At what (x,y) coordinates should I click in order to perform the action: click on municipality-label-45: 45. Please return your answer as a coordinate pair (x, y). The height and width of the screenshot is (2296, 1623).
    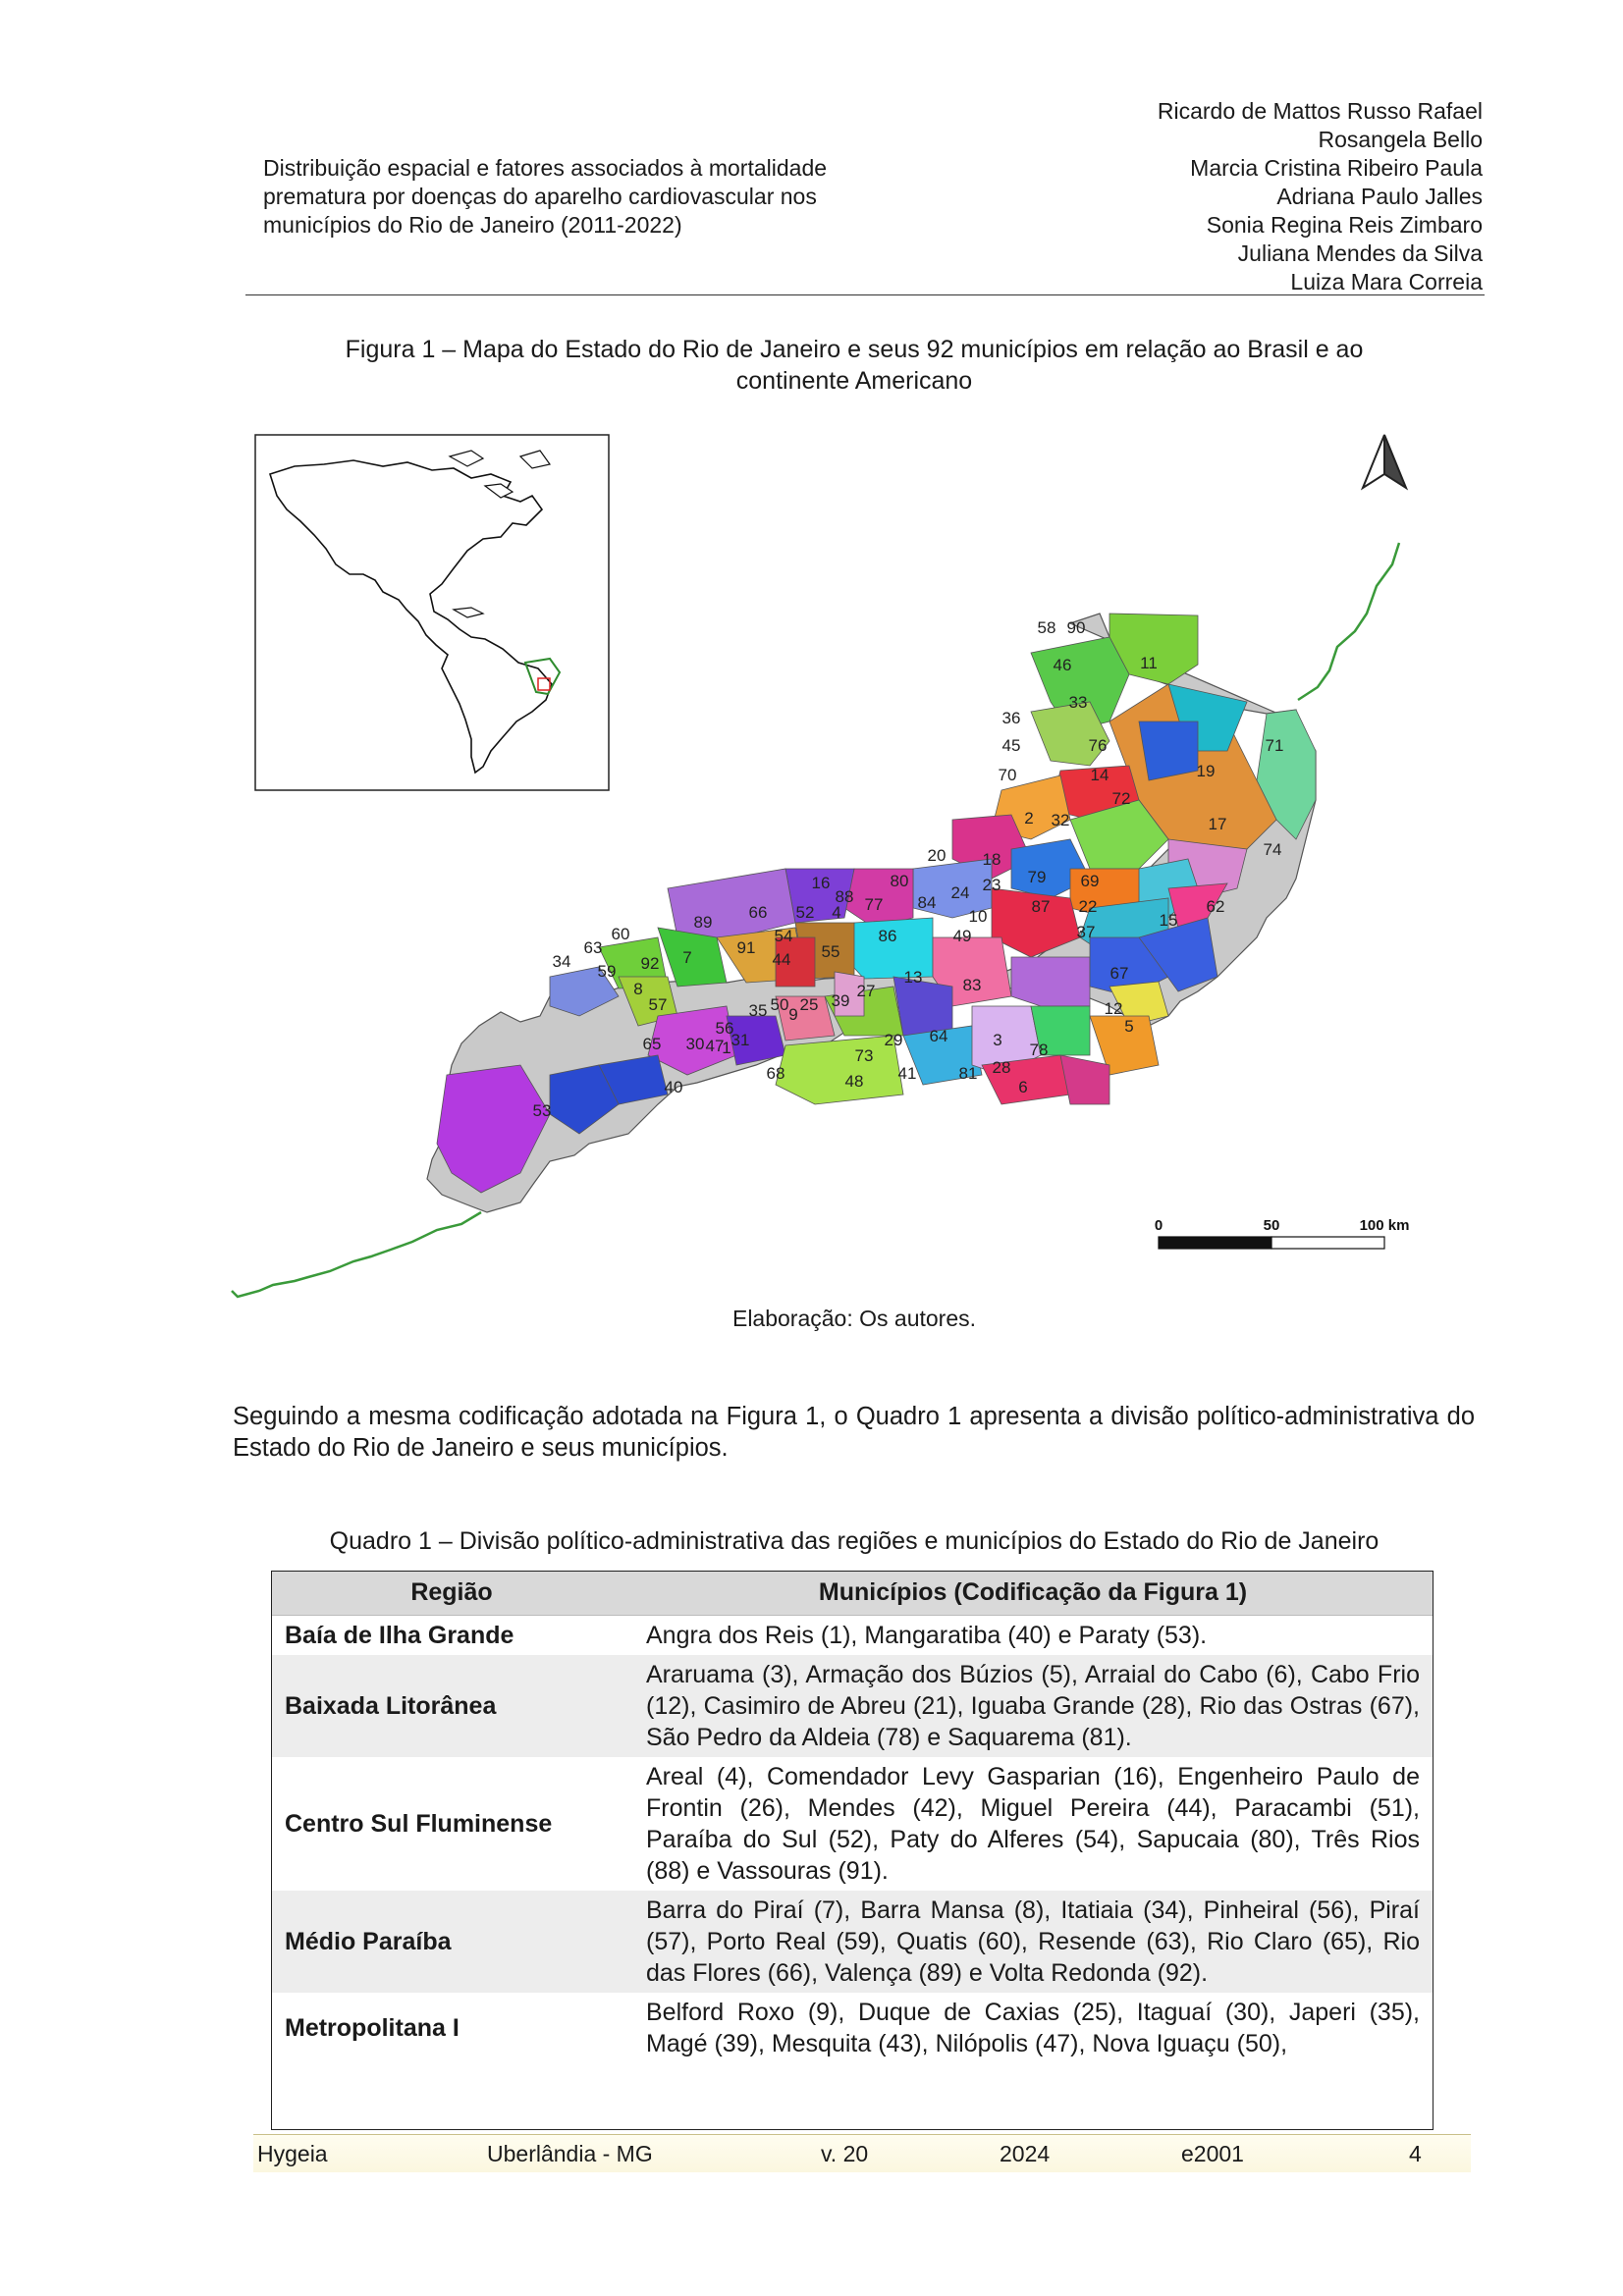
    Looking at the image, I should click on (1011, 745).